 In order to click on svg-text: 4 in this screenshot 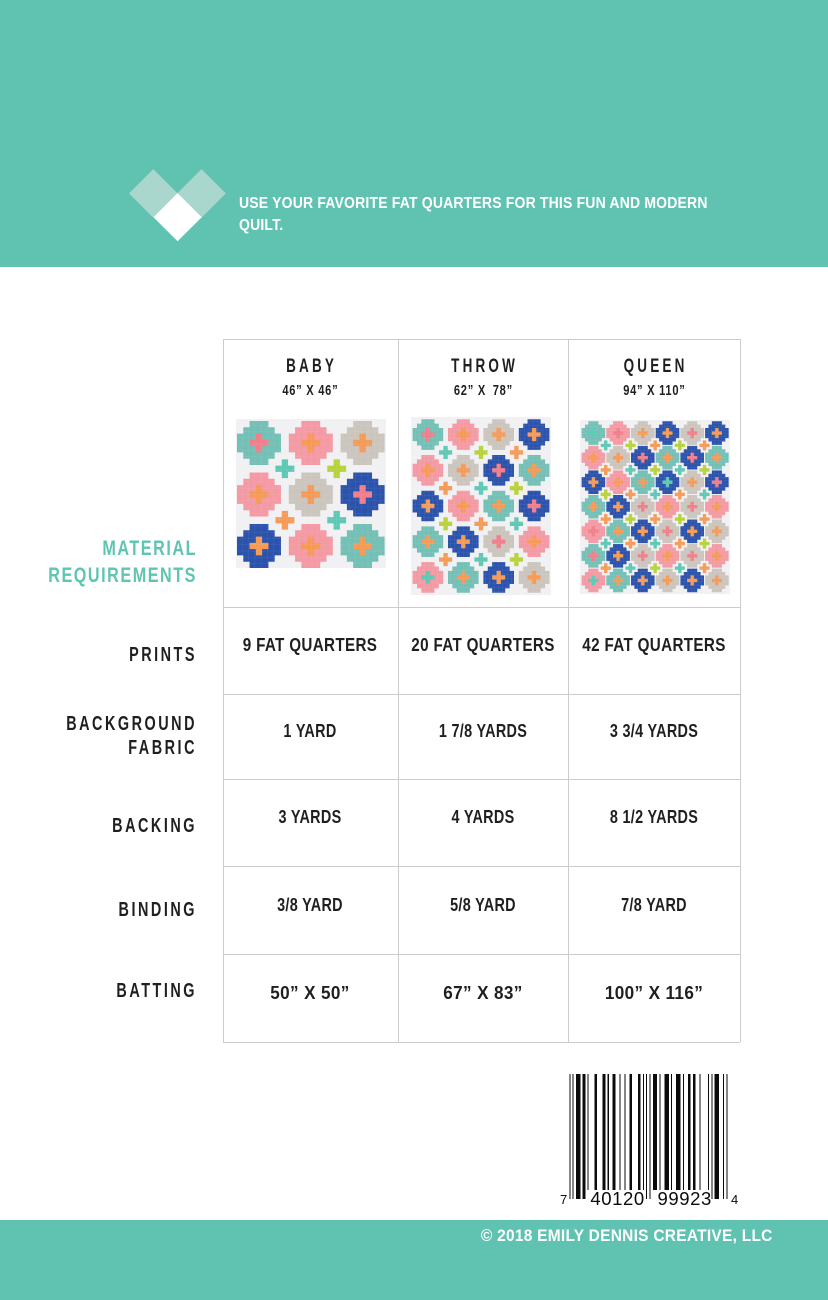, I will do `click(734, 1199)`.